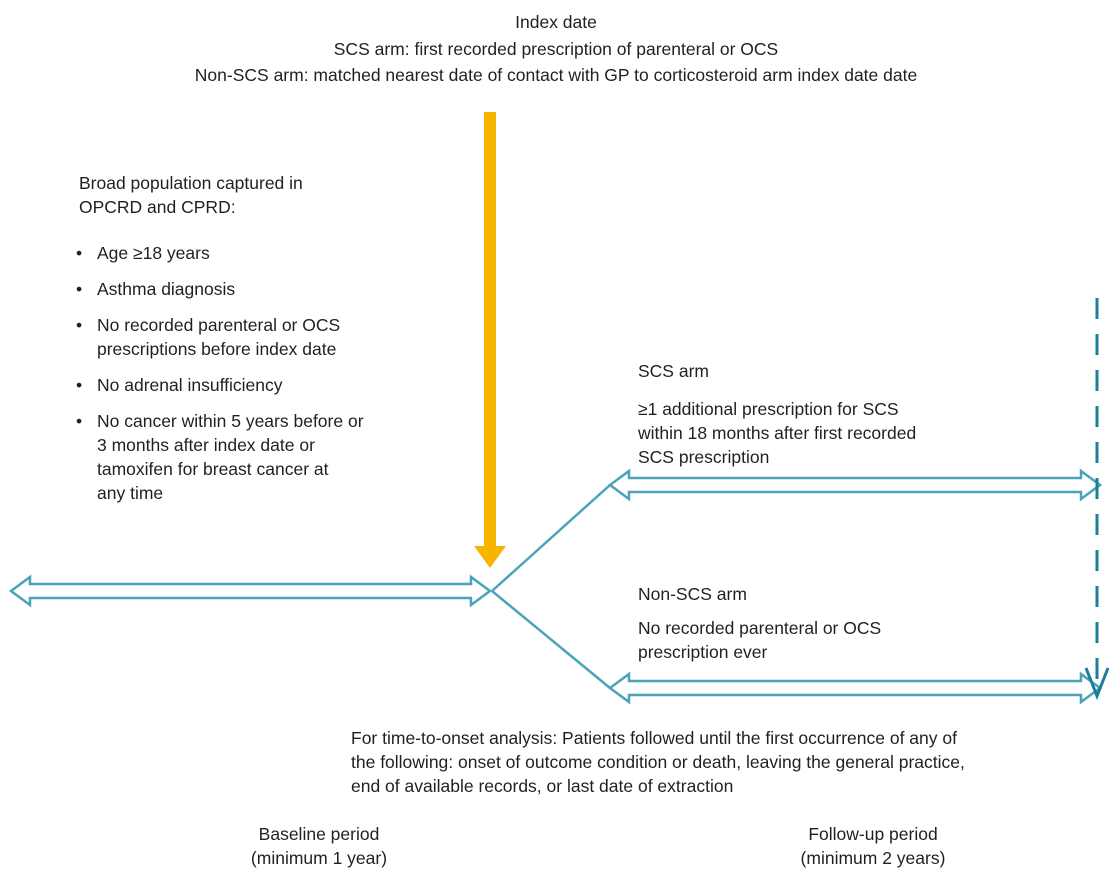  I want to click on scs-arm-line: within 18 months after first recorded, so click(777, 433).